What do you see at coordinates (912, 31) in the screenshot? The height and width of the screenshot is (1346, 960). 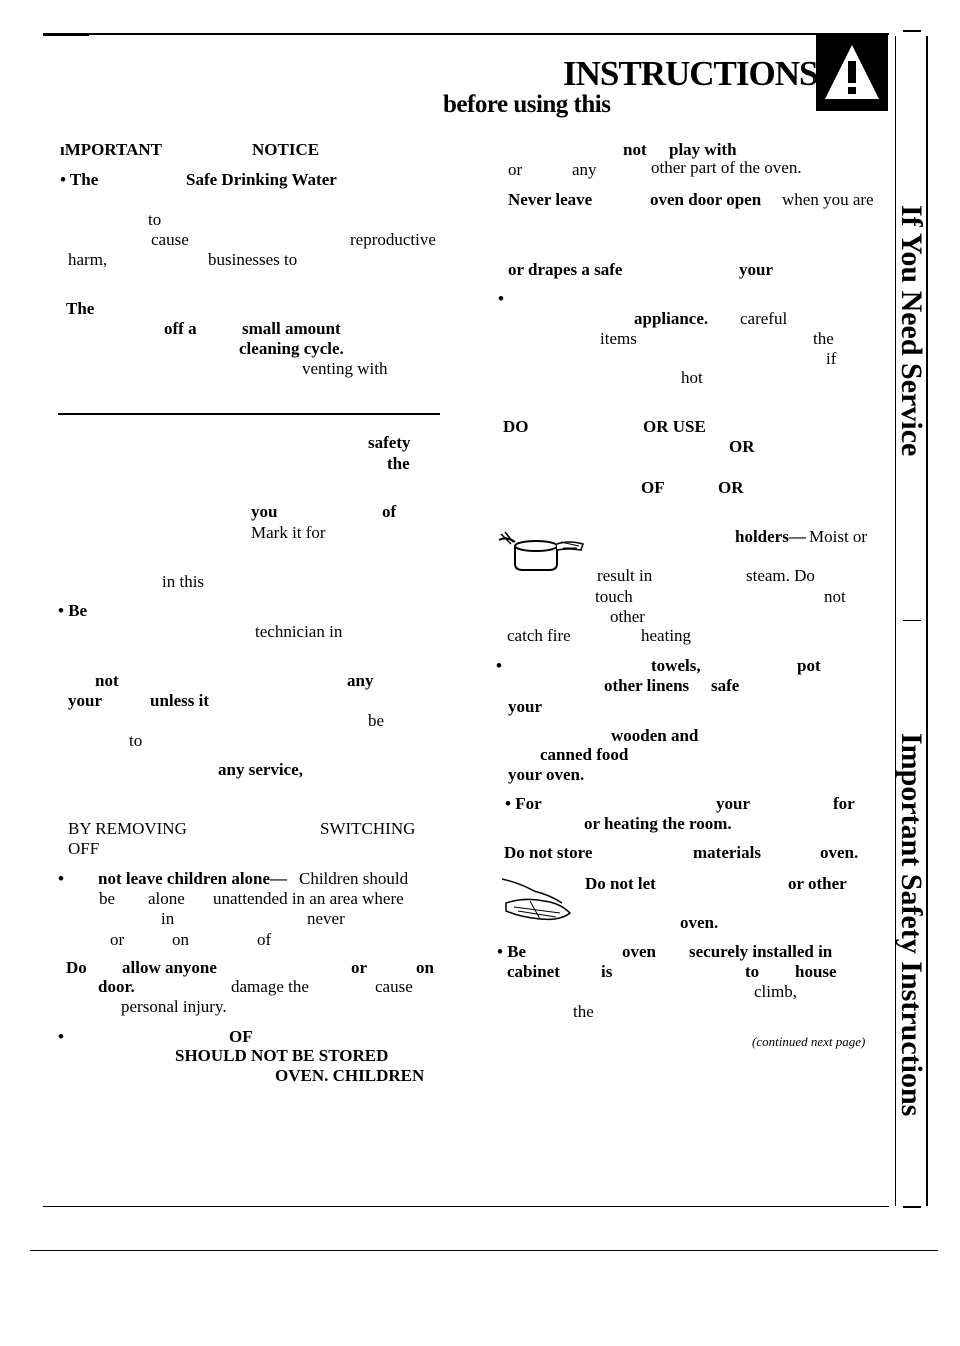 I see `top-right-tick` at bounding box center [912, 31].